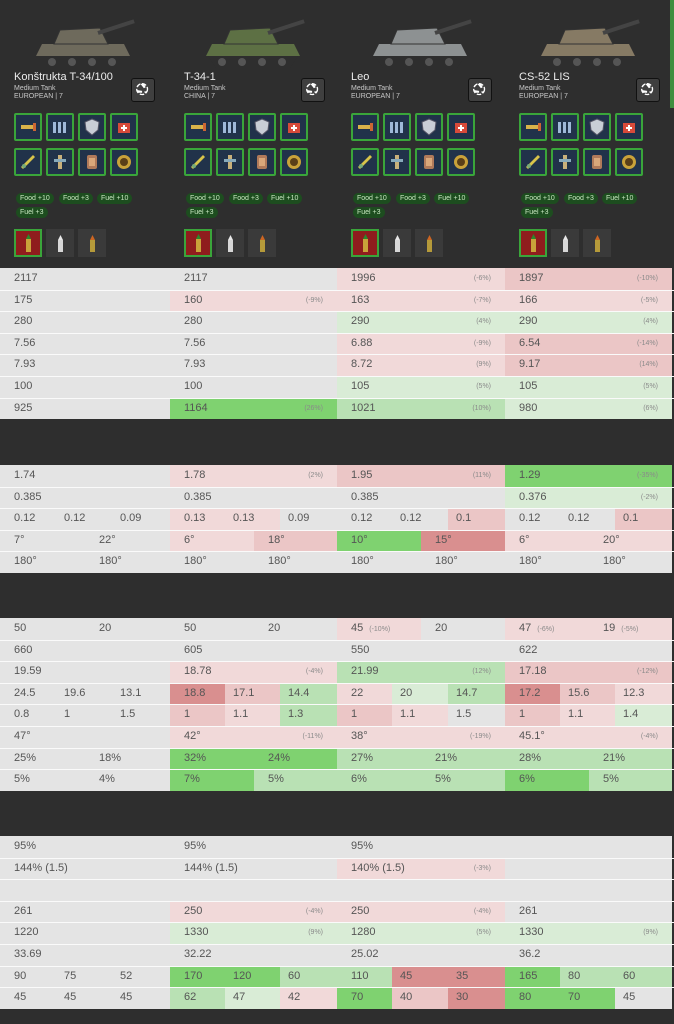 Image resolution: width=674 pixels, height=1024 pixels. What do you see at coordinates (375, 96) in the screenshot?
I see `tank-nation-tier: EUROPEAN | 7` at bounding box center [375, 96].